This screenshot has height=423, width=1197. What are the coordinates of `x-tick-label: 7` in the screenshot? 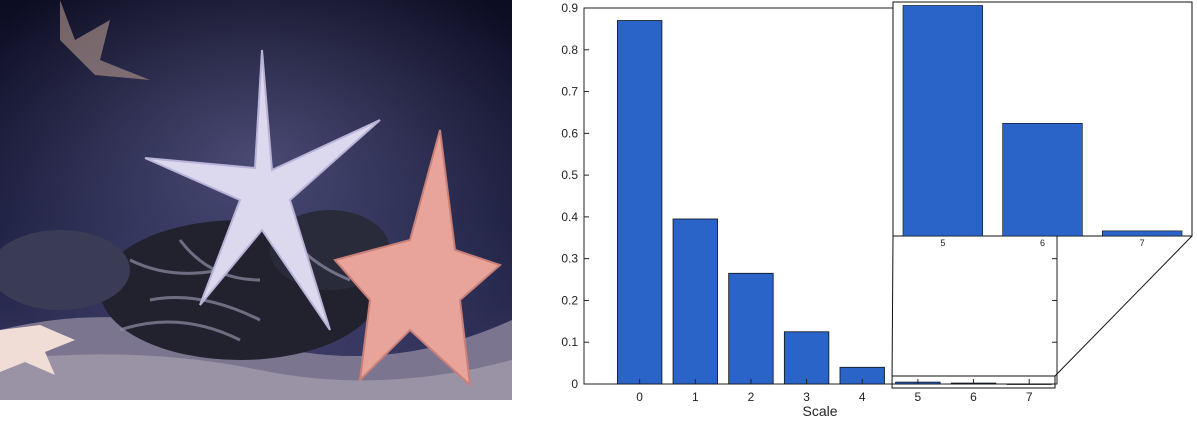 It's located at (1029, 397).